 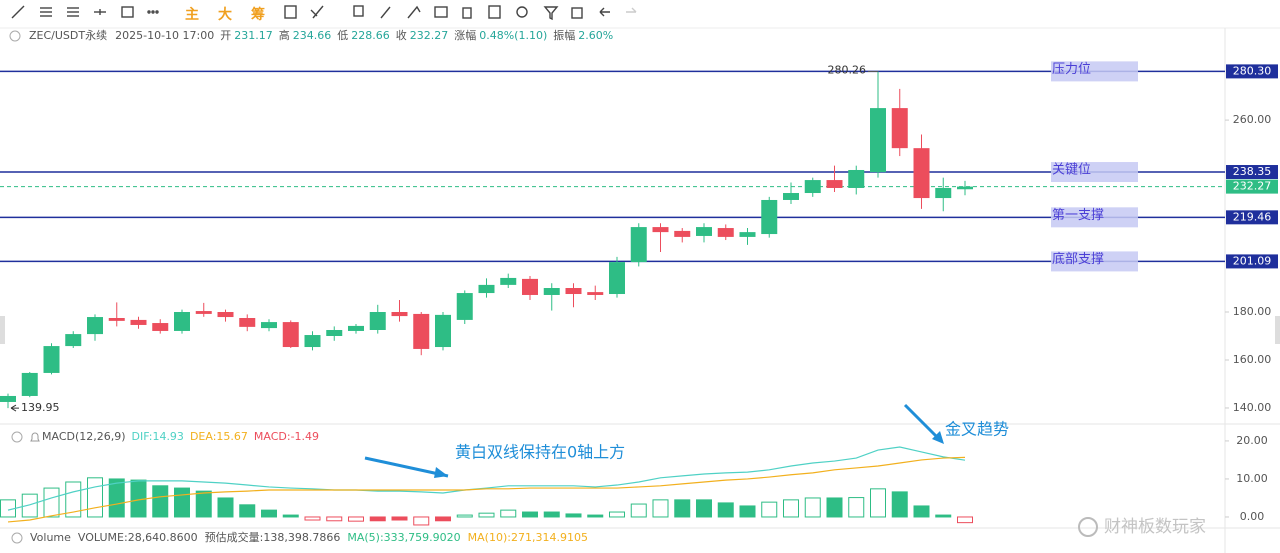 What do you see at coordinates (1252, 171) in the screenshot?
I see `level-price: 238.35` at bounding box center [1252, 171].